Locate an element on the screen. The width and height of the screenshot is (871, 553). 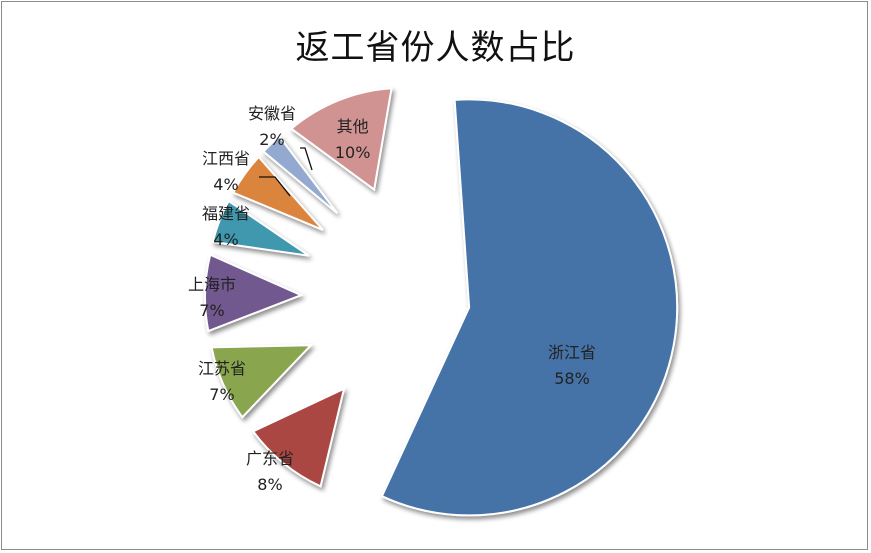
slice-label-name-5: 福建省 is located at coordinates (226, 213).